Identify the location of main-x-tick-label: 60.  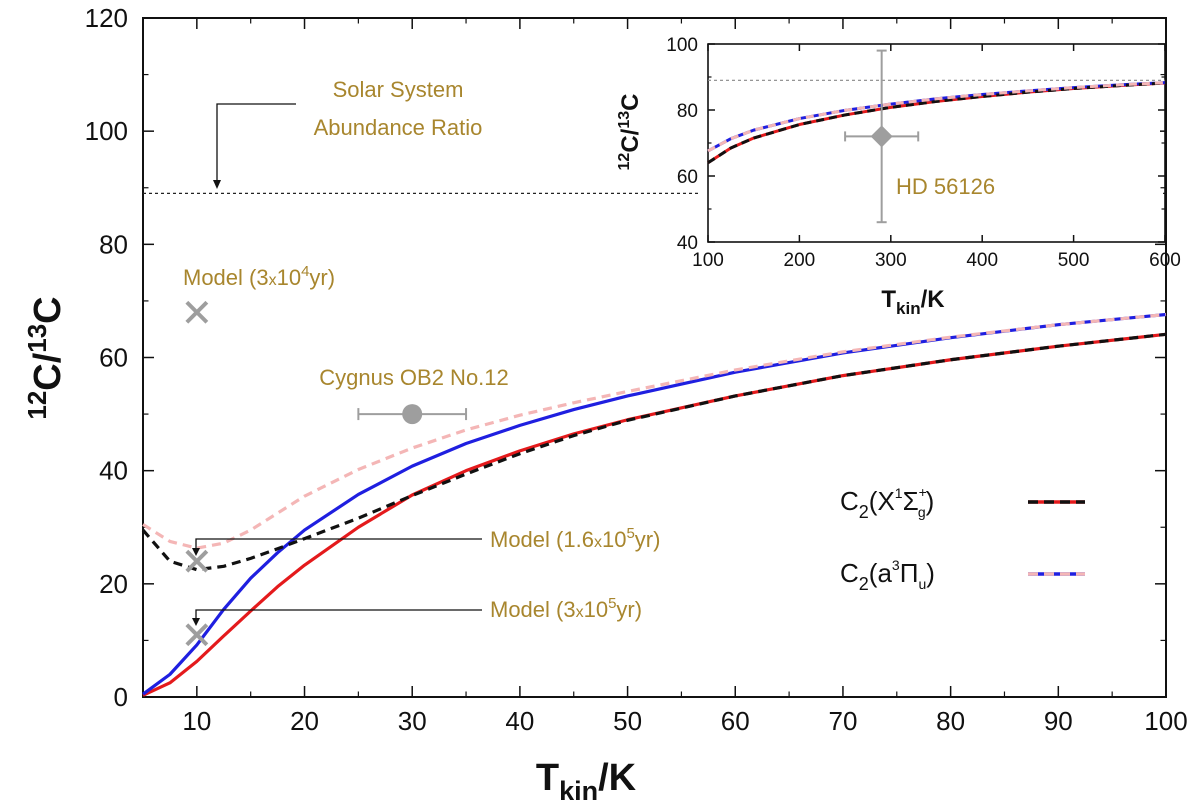
(735, 721).